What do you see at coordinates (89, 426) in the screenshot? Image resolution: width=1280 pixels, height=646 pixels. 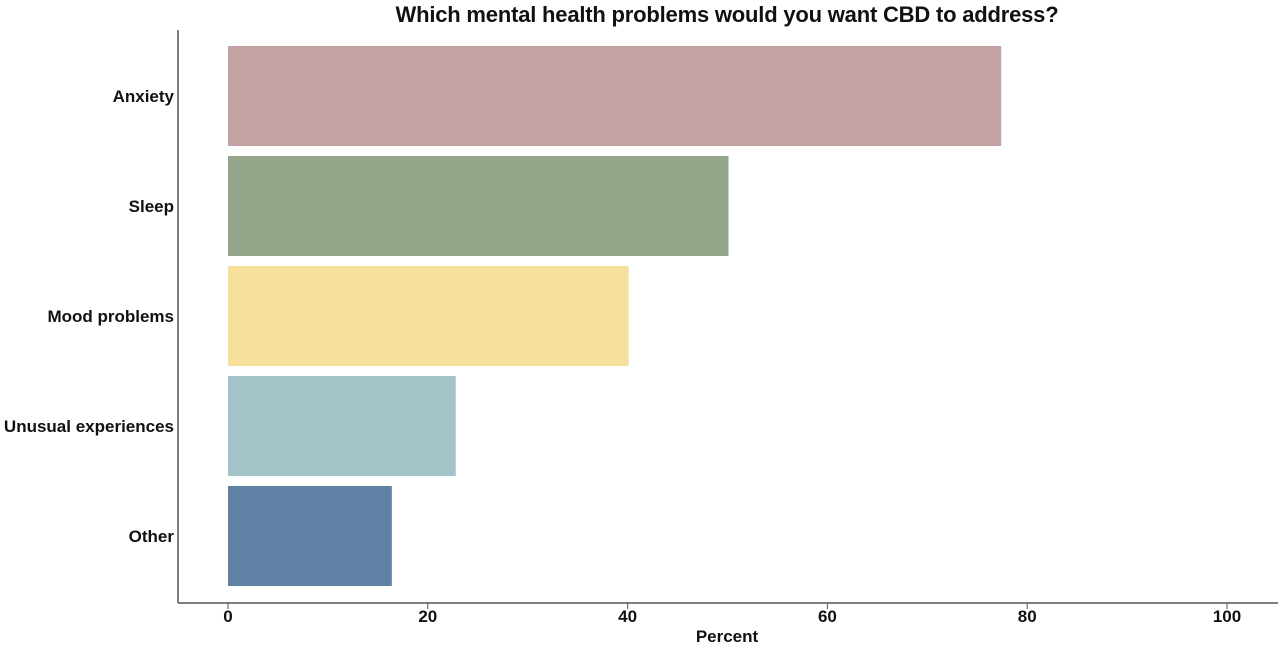 I see `category-label: Unusual experiences` at bounding box center [89, 426].